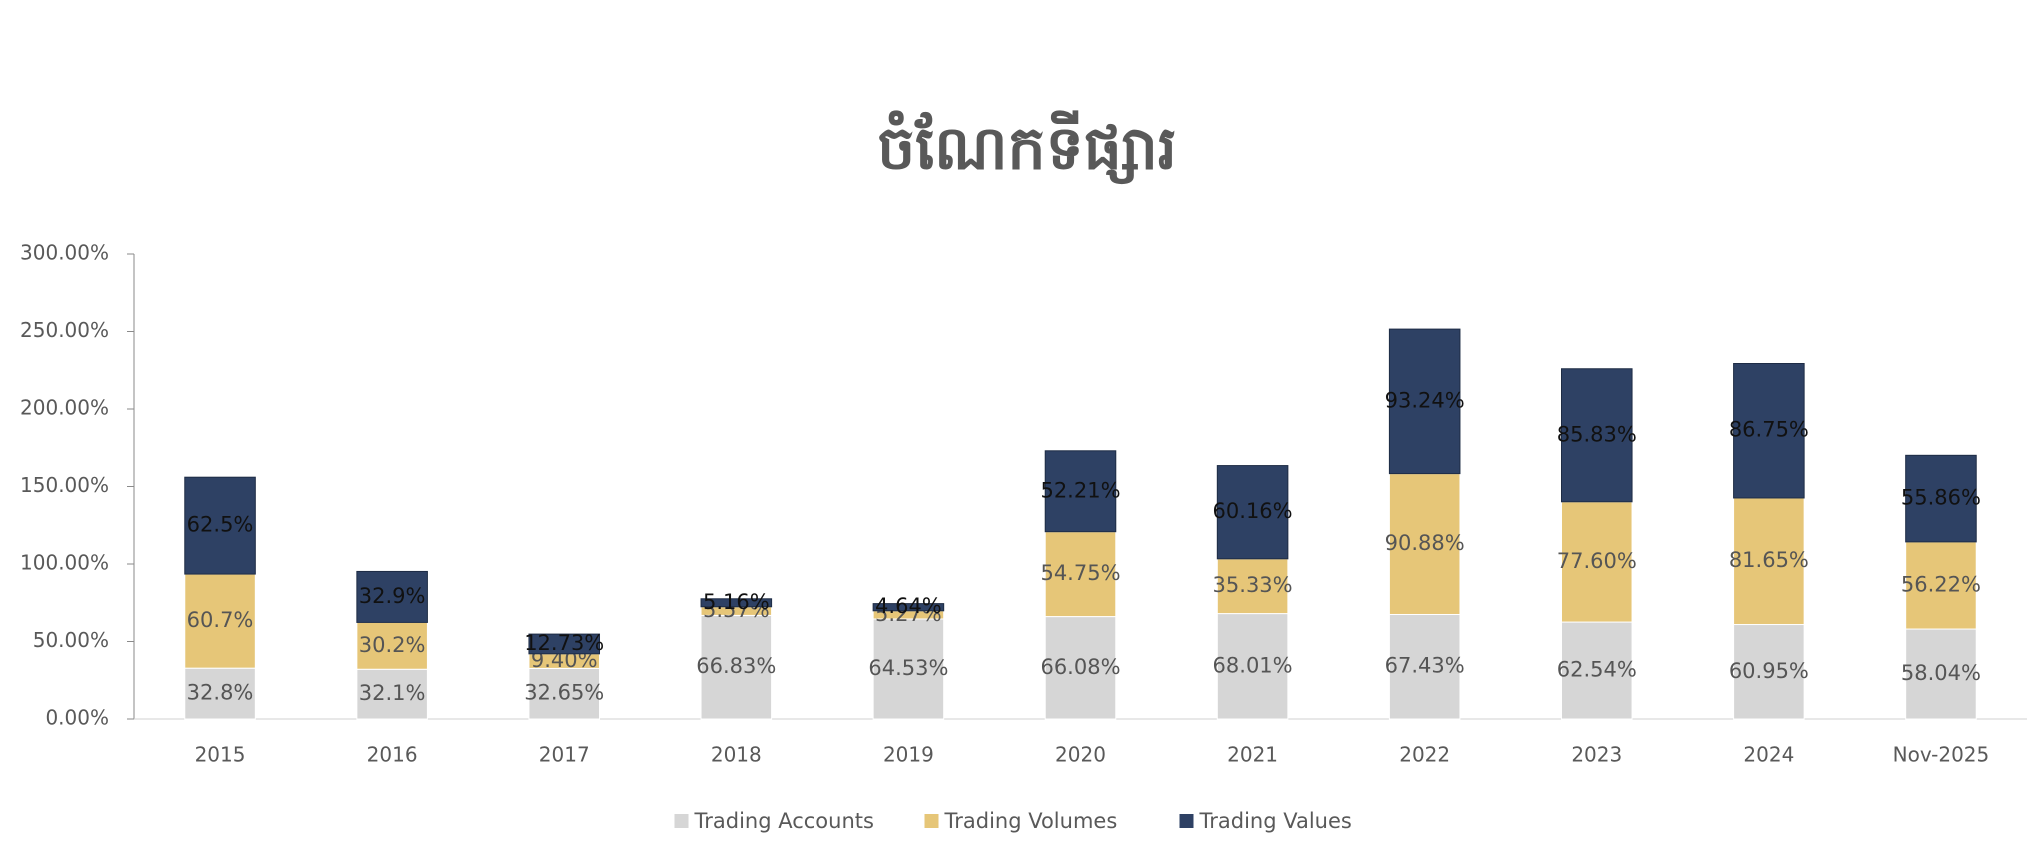 This screenshot has width=2034, height=857. Describe the element at coordinates (1768, 755) in the screenshot. I see `x-tick-label: 2024` at that location.